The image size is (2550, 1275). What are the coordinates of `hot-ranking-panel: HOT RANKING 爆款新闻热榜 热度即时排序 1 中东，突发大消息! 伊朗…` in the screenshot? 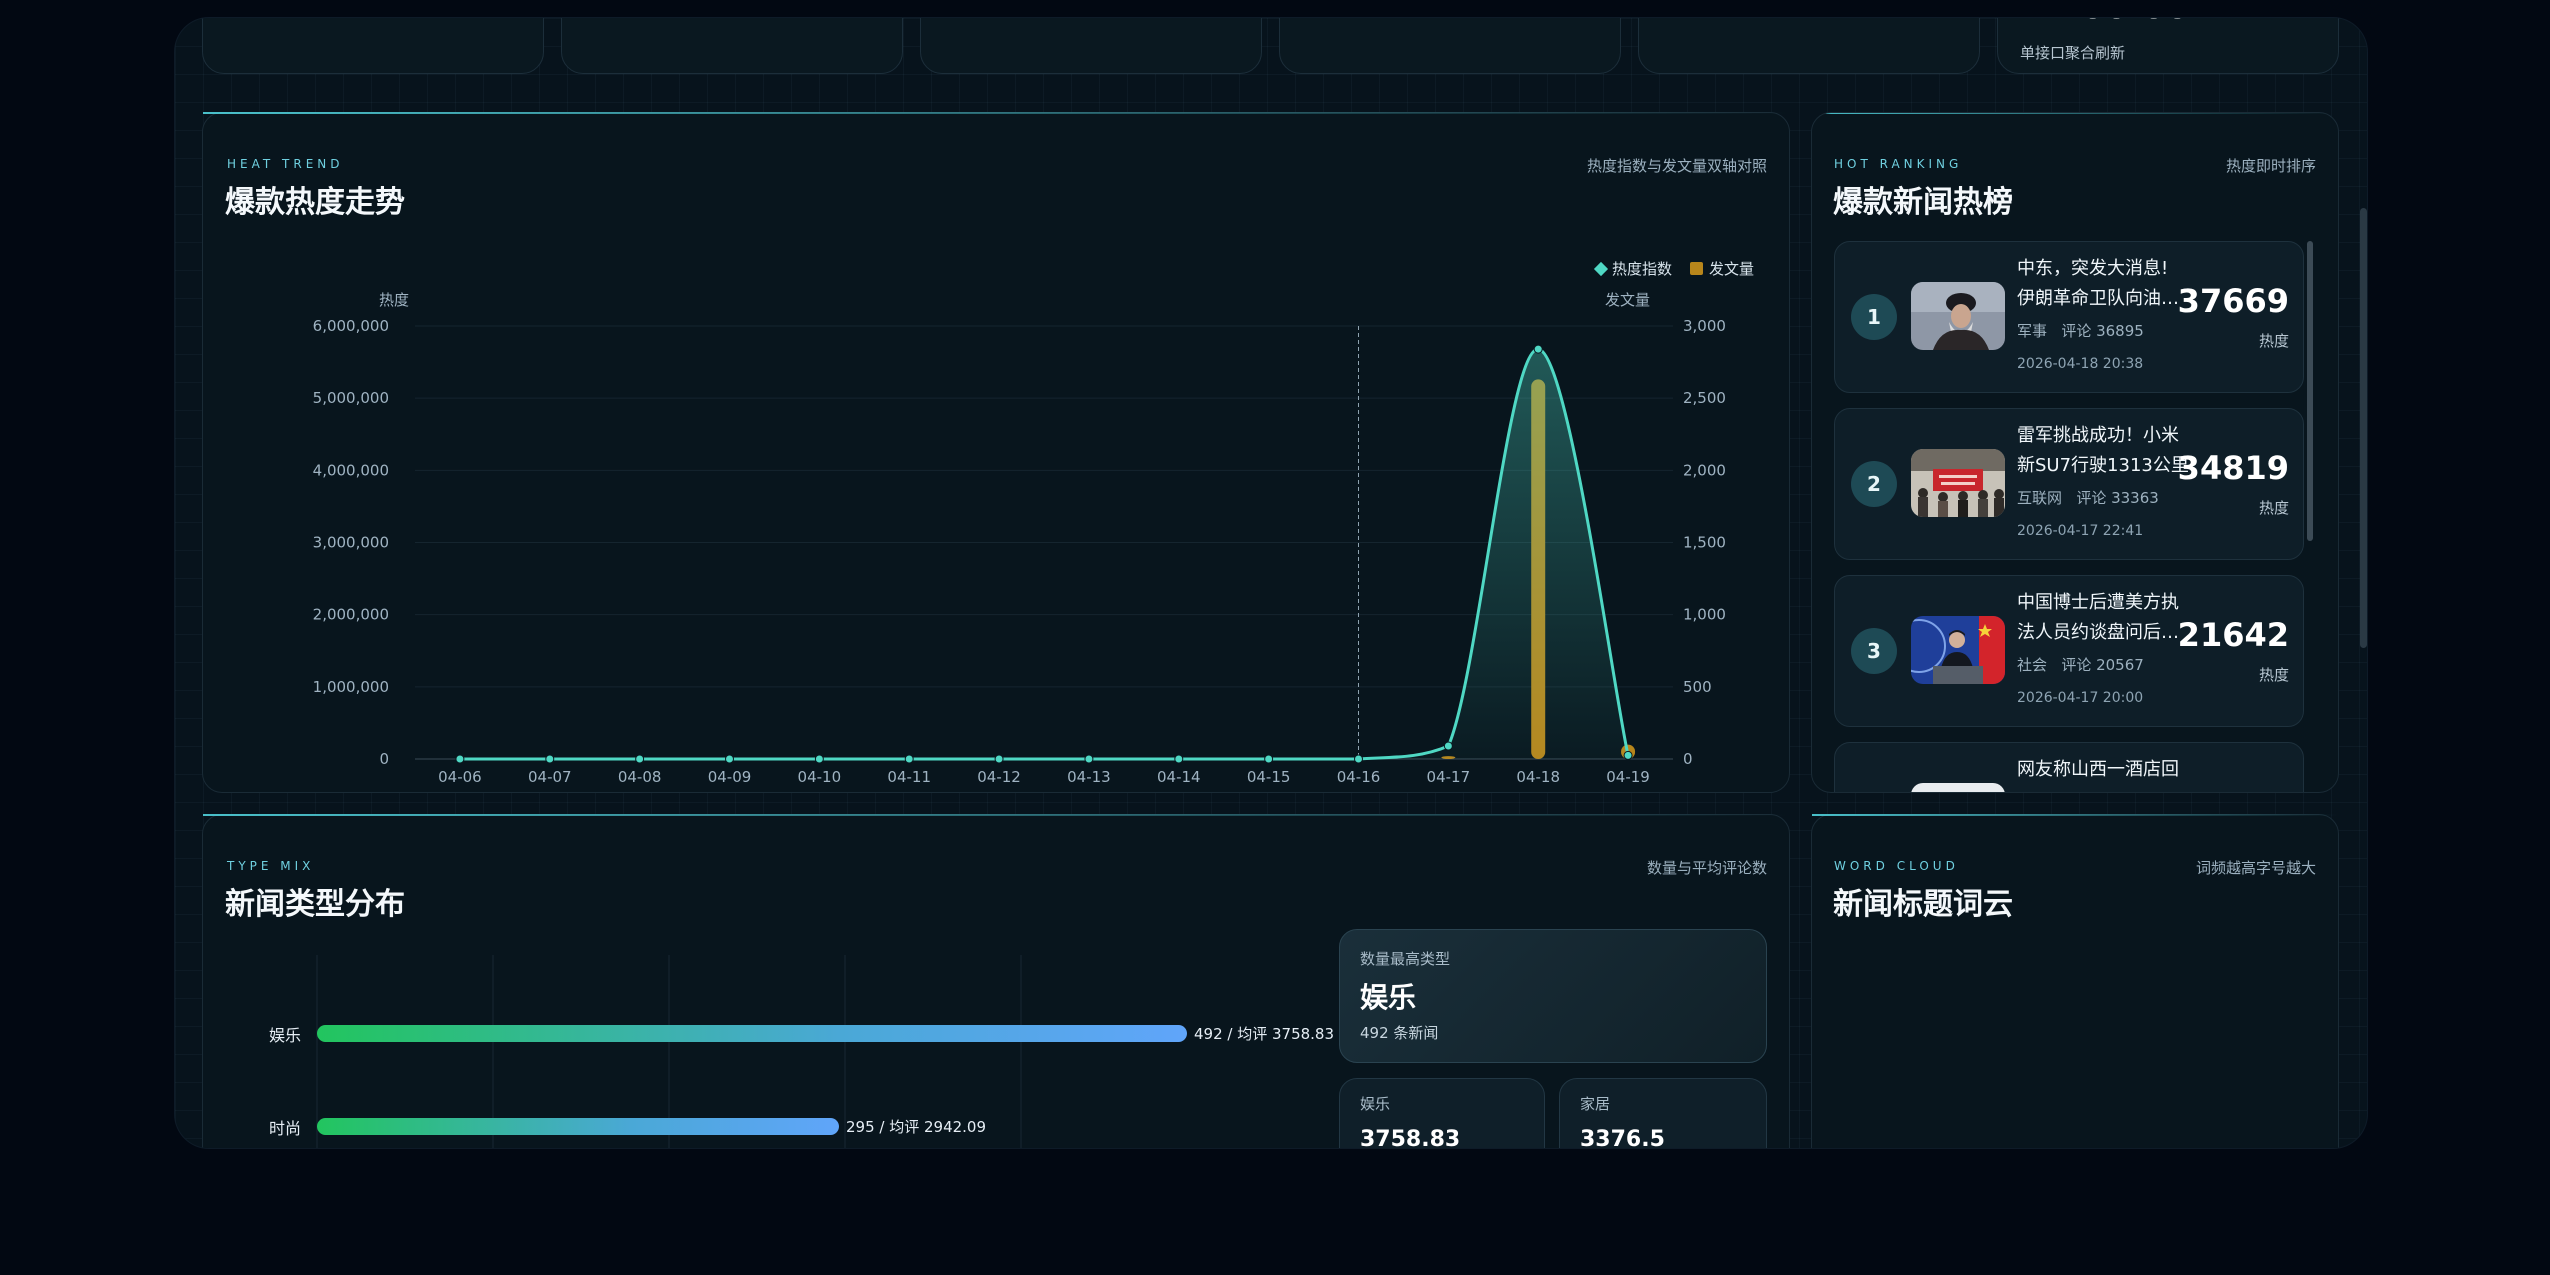 It's located at (2075, 452).